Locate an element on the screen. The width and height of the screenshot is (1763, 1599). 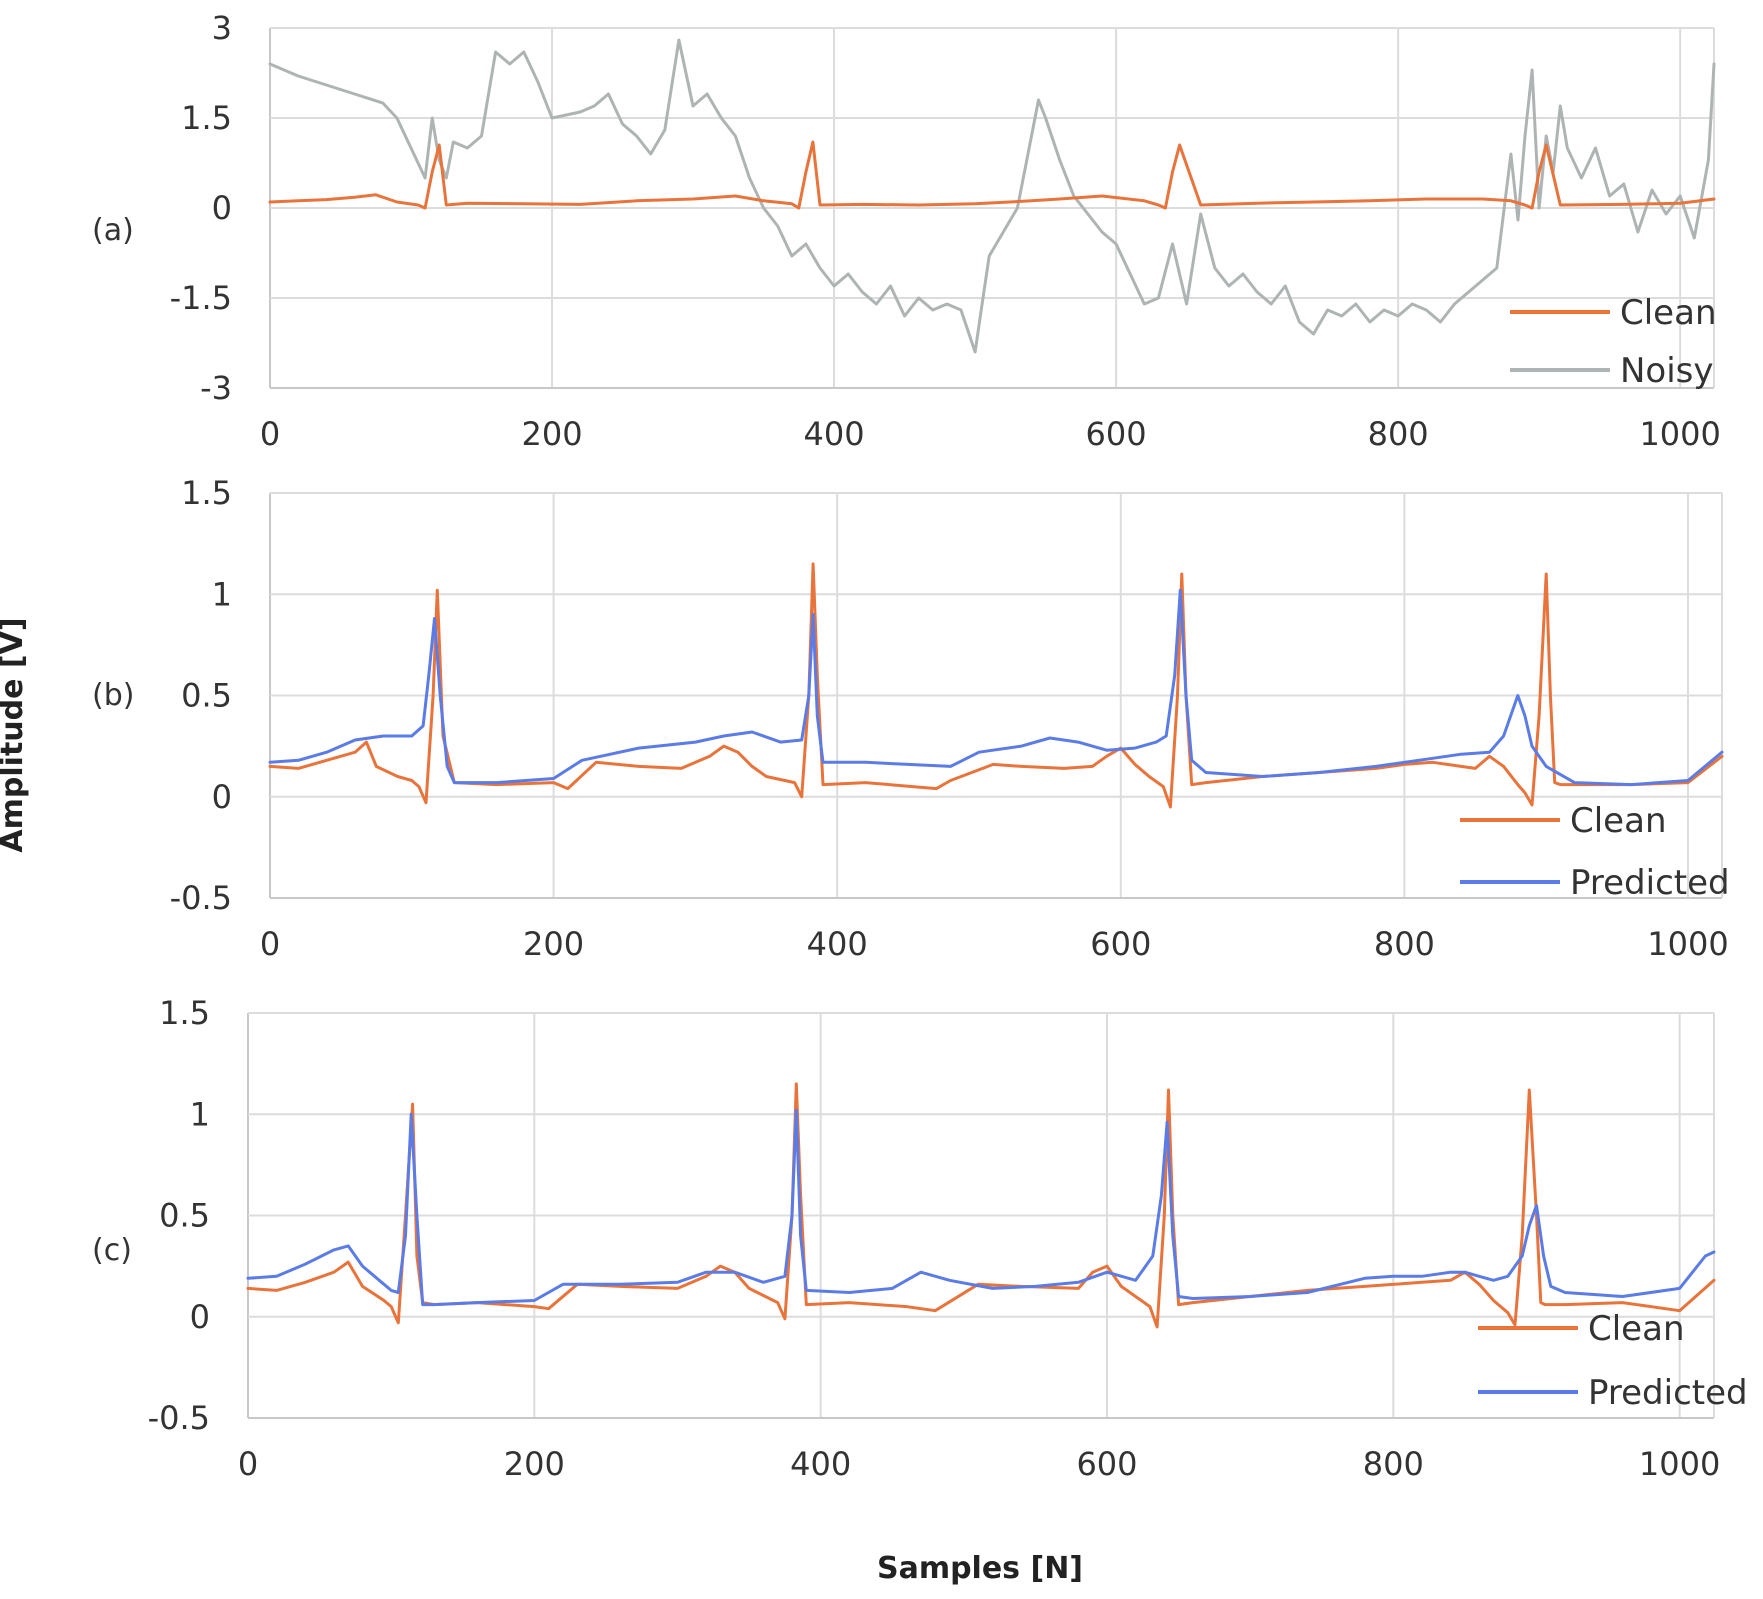
panel-3-x-tick-label: 600 is located at coordinates (1106, 1464).